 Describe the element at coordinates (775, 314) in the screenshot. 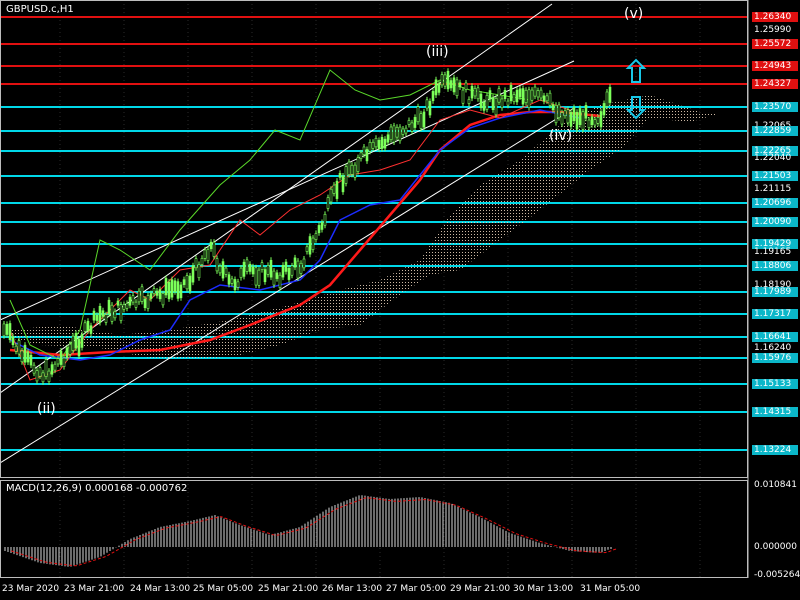

I see `price-label: 1.17317` at that location.